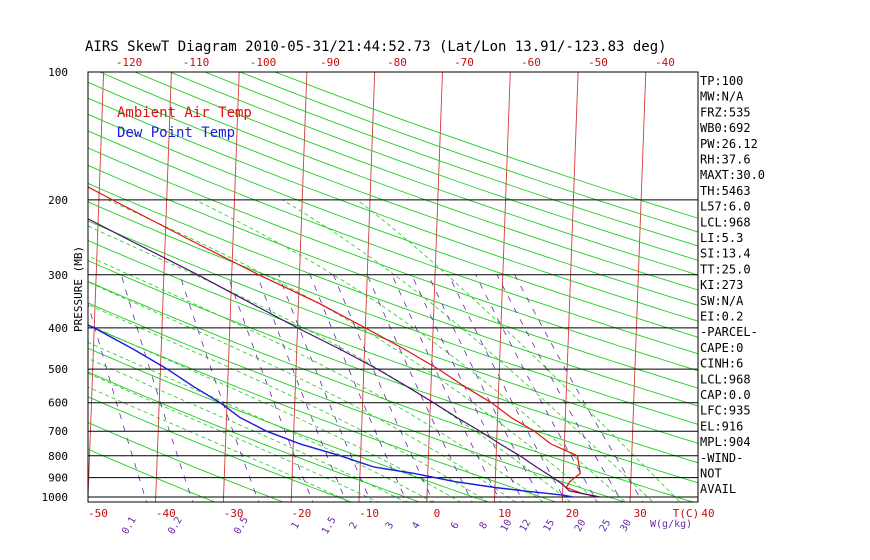 The image size is (870, 560). Describe the element at coordinates (725, 191) in the screenshot. I see `stability-index-label: TH:5463` at that location.